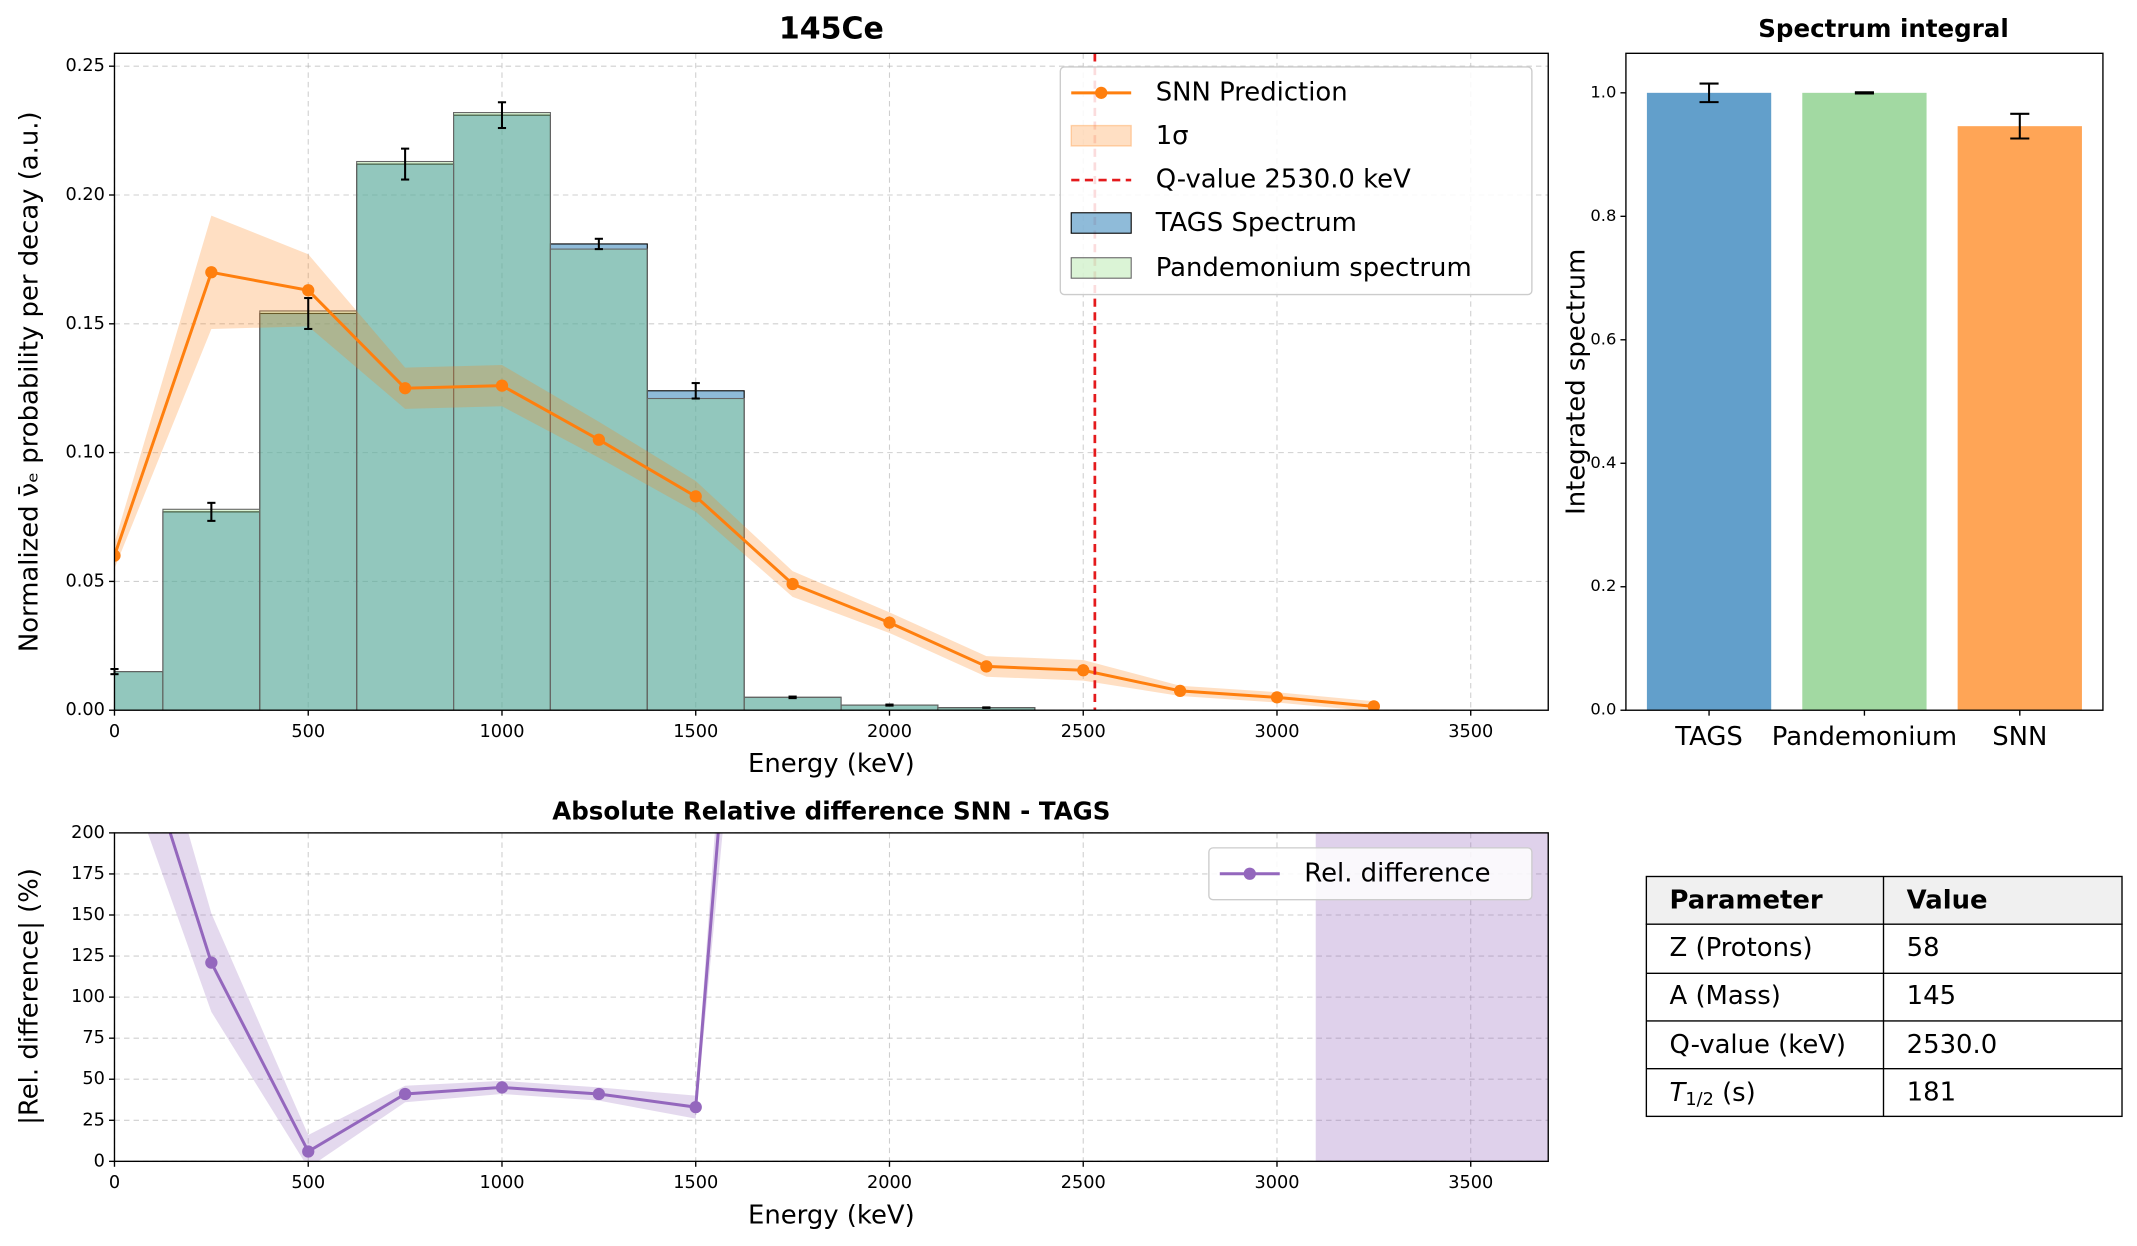 The height and width of the screenshot is (1246, 2137). I want to click on chart-title: 145Ce, so click(831, 29).